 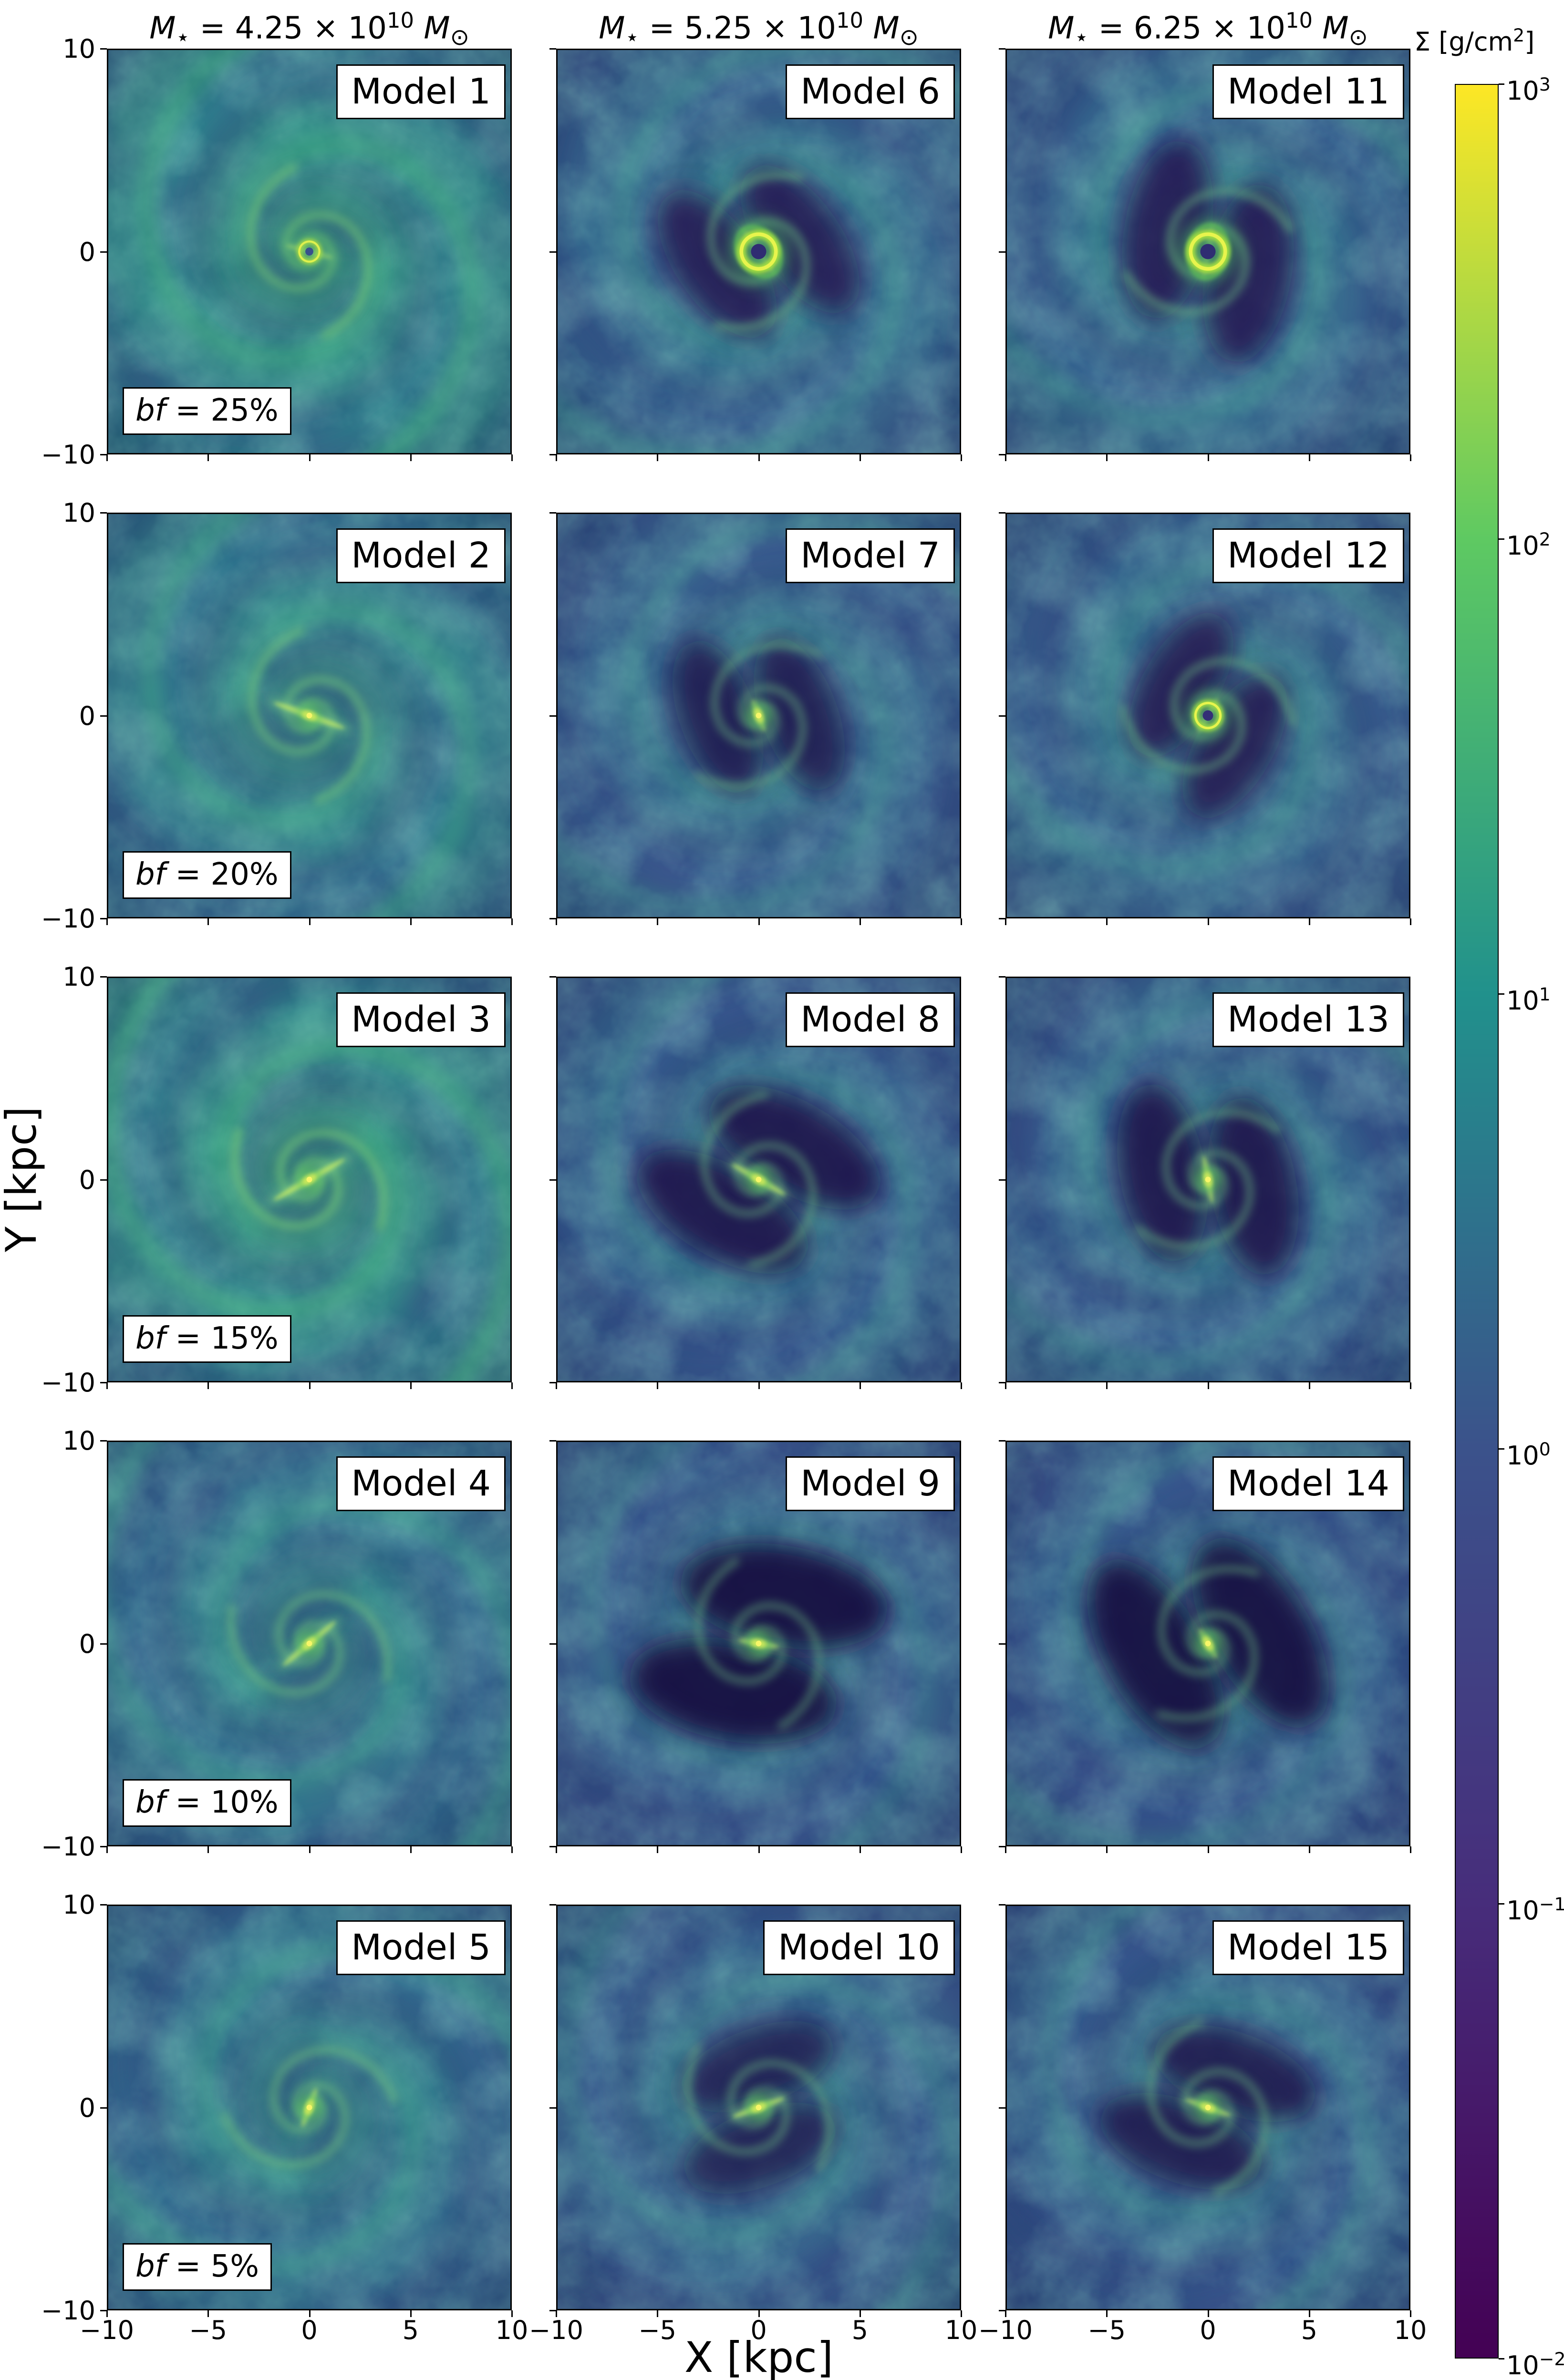 I want to click on x-tick-label: −5, so click(x=208, y=2330).